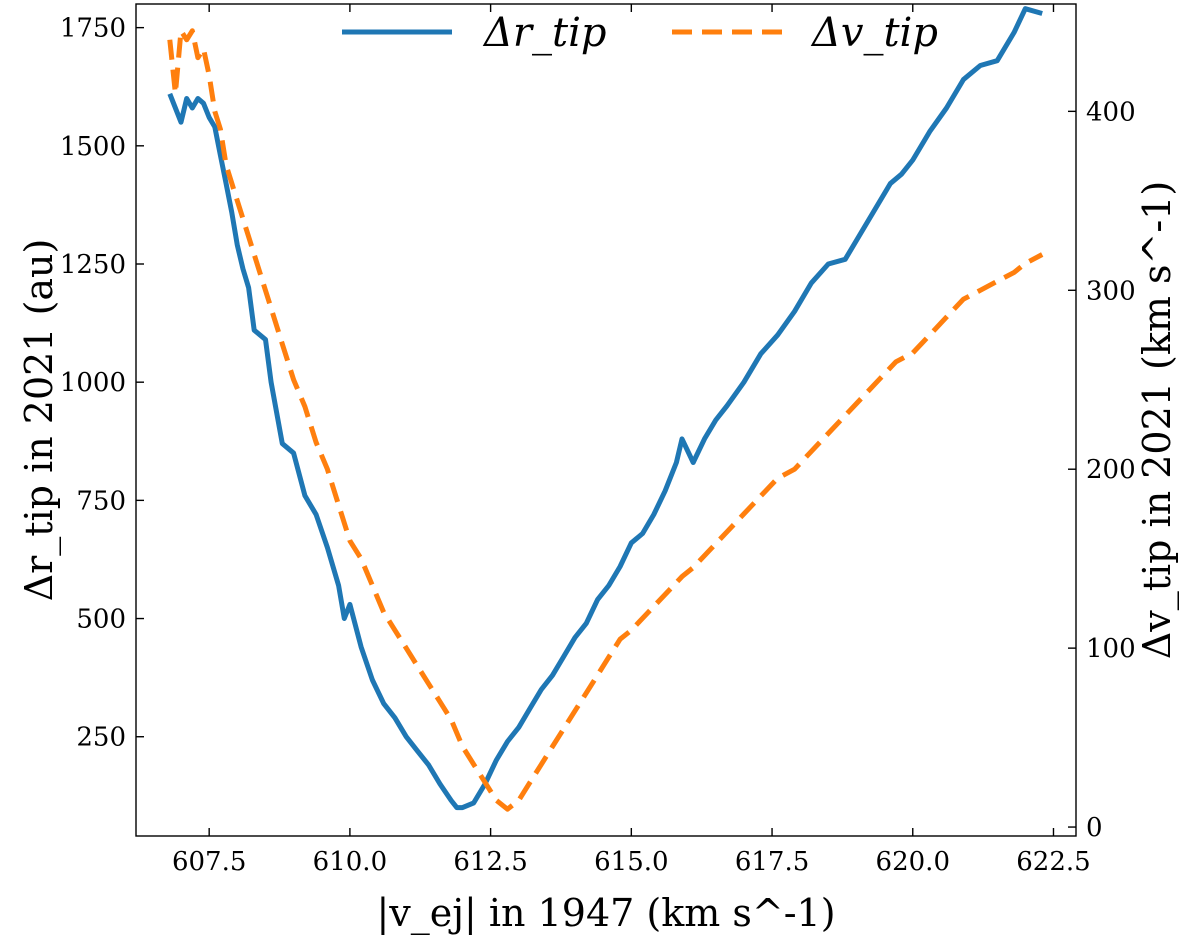 This screenshot has width=1200, height=940. Describe the element at coordinates (640, 33) in the screenshot. I see `legend: Δr_tip Δv_tip` at that location.